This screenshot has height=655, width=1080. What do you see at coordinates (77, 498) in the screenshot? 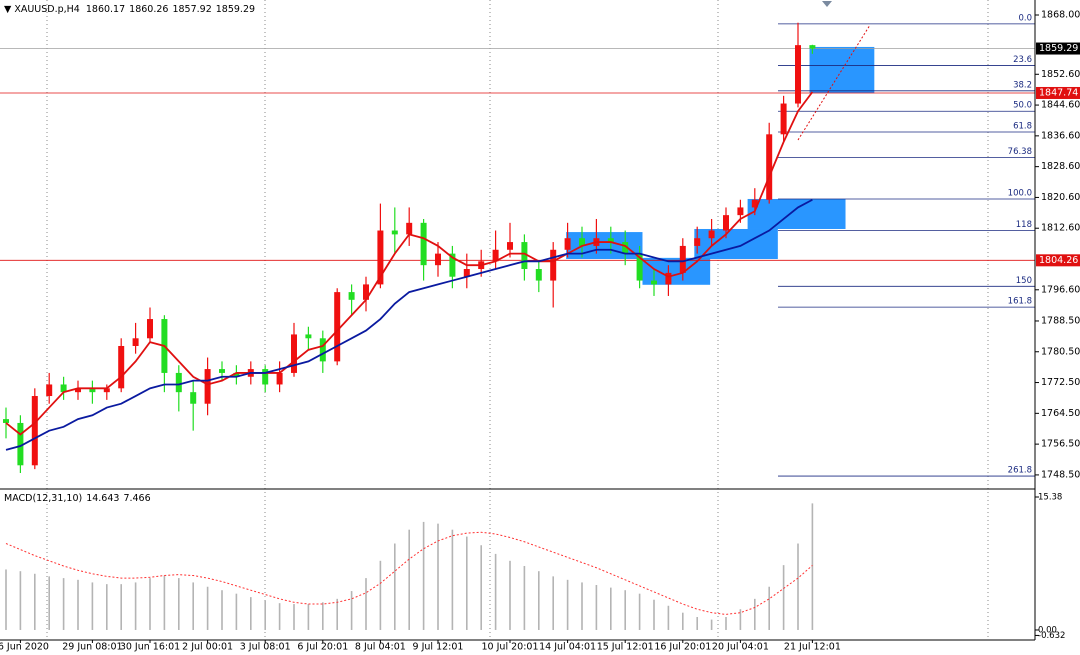
I see `macd-header: MACD(12,31,10) 14.643 7.466` at bounding box center [77, 498].